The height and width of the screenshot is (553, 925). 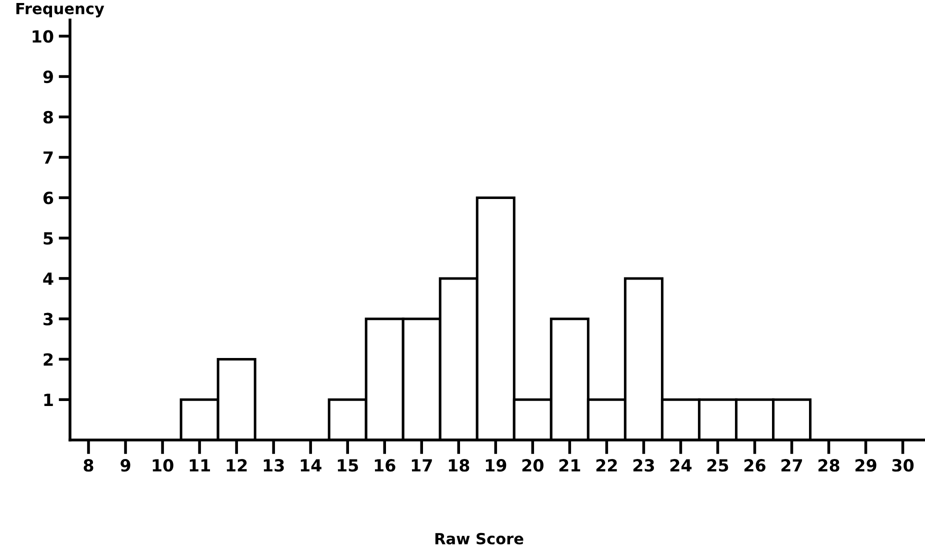 What do you see at coordinates (236, 465) in the screenshot?
I see `x-tick-label: 12` at bounding box center [236, 465].